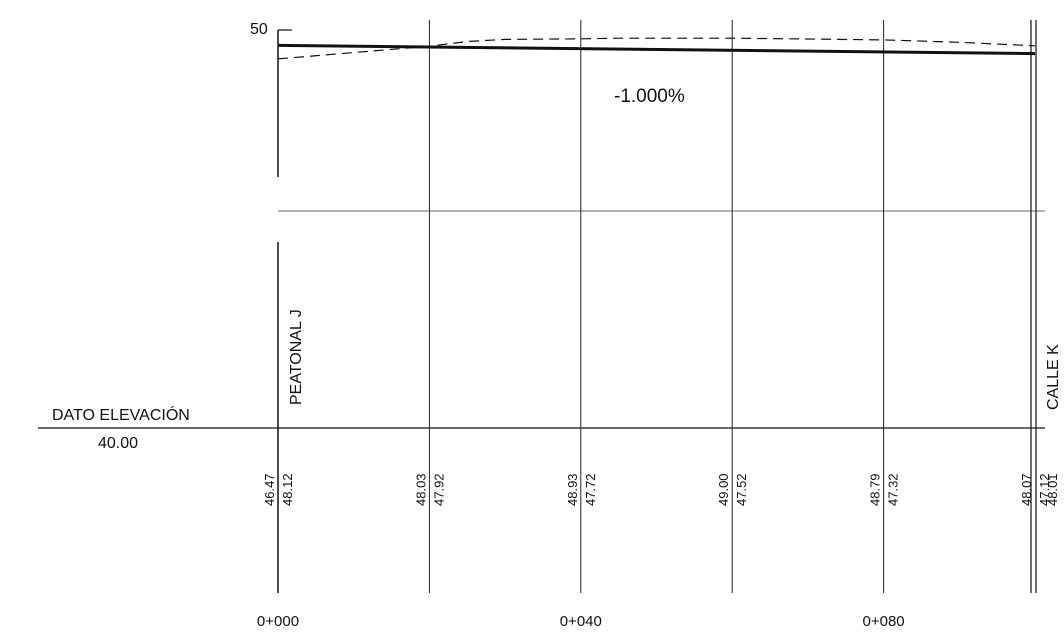 Image resolution: width=1064 pixels, height=642 pixels. Describe the element at coordinates (1052, 489) in the screenshot. I see `station-existing-elev: 48.01` at that location.